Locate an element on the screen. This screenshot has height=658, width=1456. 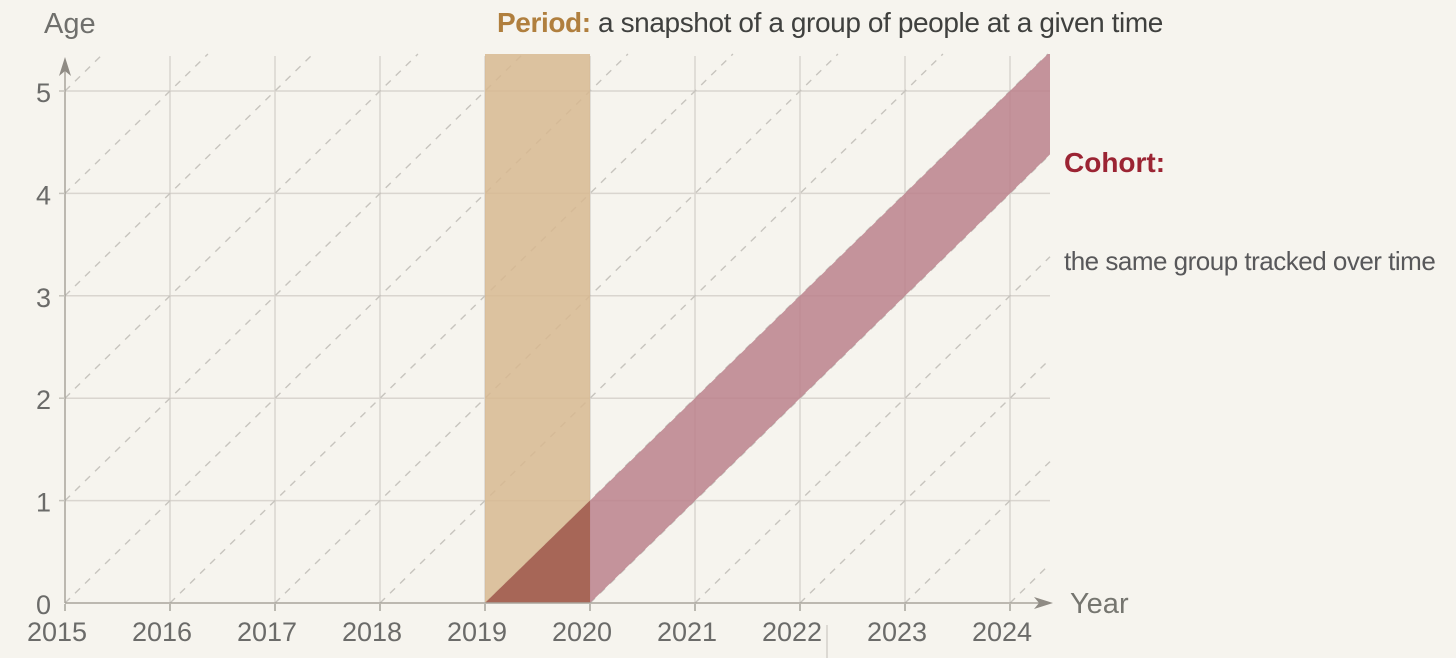
y-tick-label: 4 is located at coordinates (43, 195).